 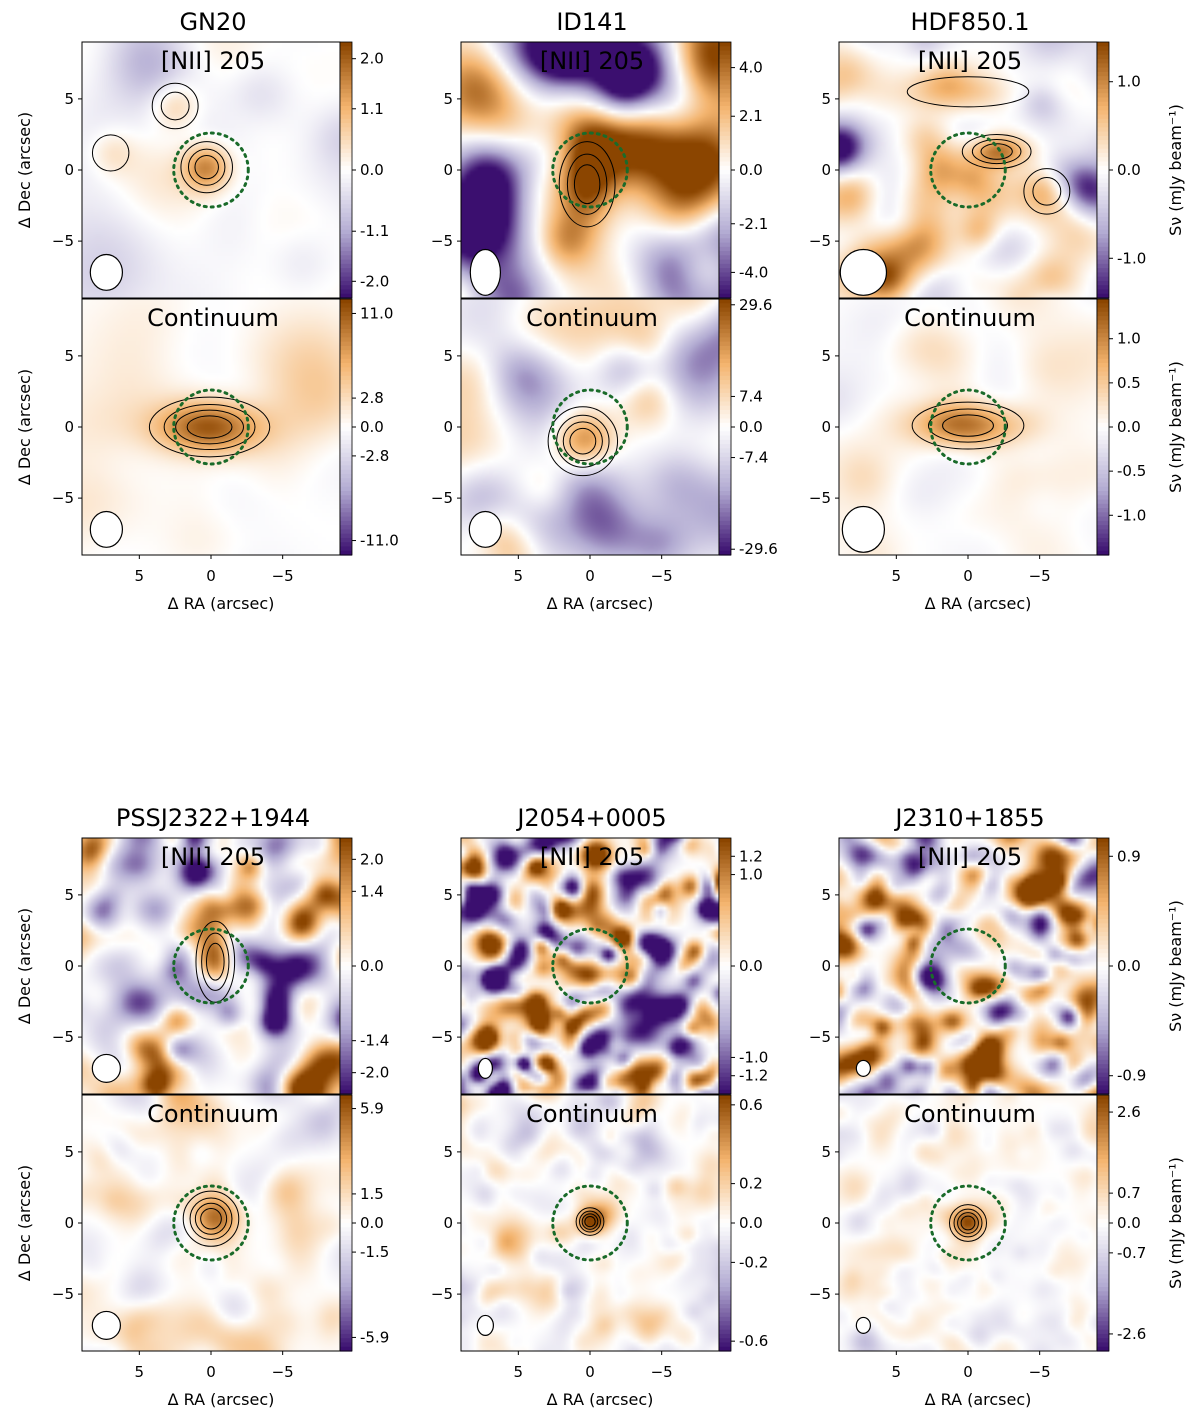 What do you see at coordinates (376, 313) in the screenshot?
I see `colorbar-tick-label: 11.0` at bounding box center [376, 313].